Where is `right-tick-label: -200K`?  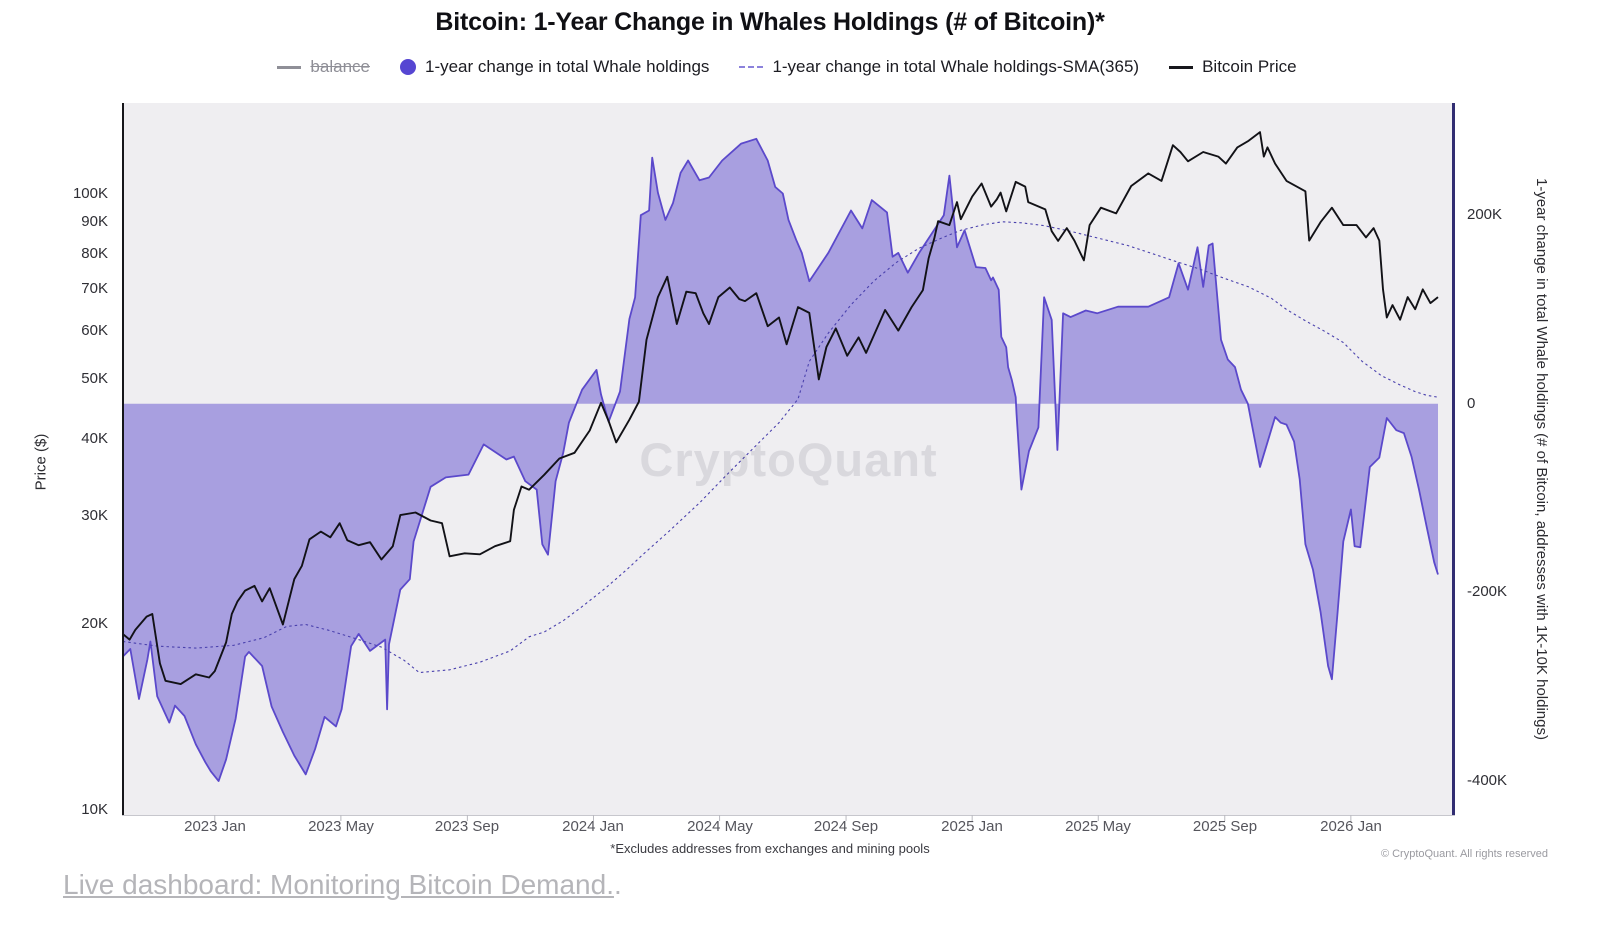 right-tick-label: -200K is located at coordinates (1487, 591).